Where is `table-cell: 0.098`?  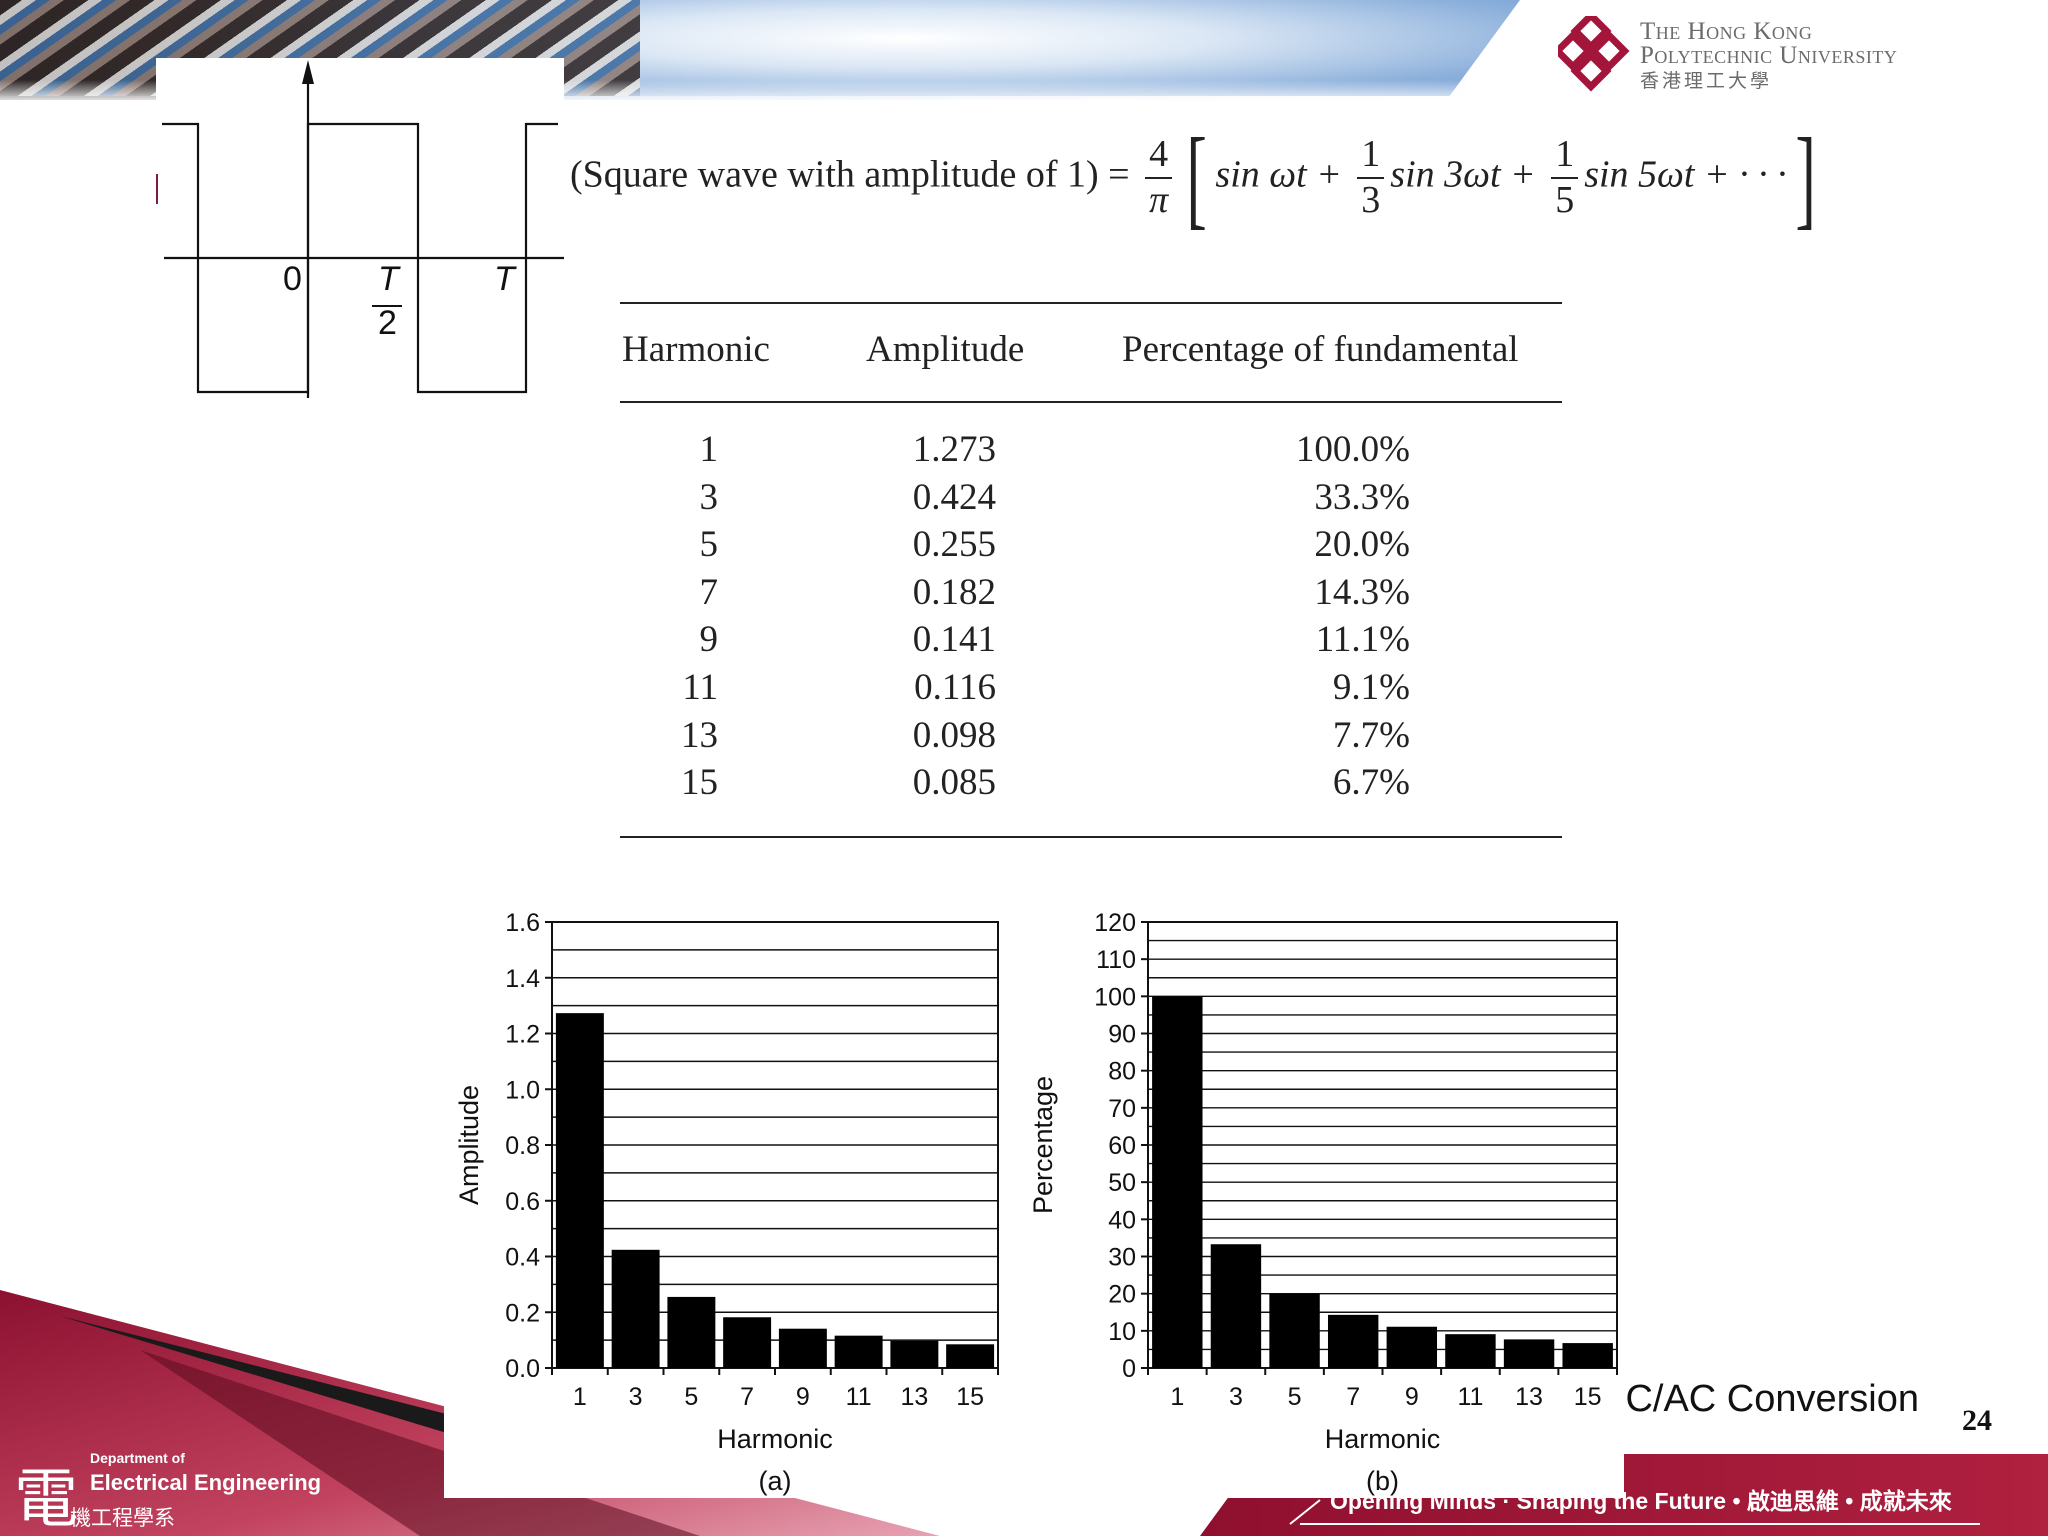 table-cell: 0.098 is located at coordinates (954, 735).